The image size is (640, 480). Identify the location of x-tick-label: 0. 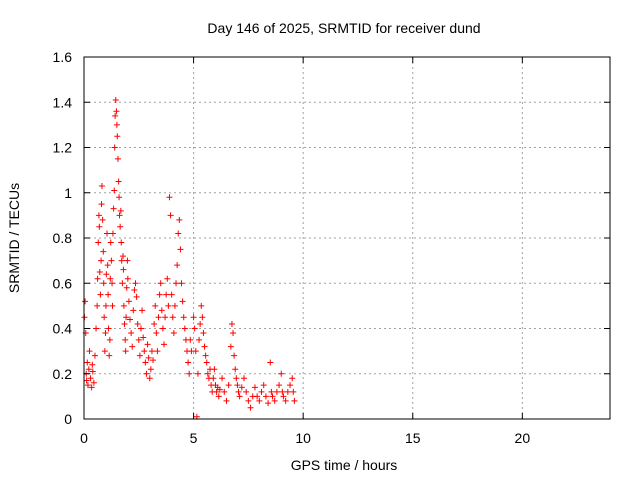
(84, 438).